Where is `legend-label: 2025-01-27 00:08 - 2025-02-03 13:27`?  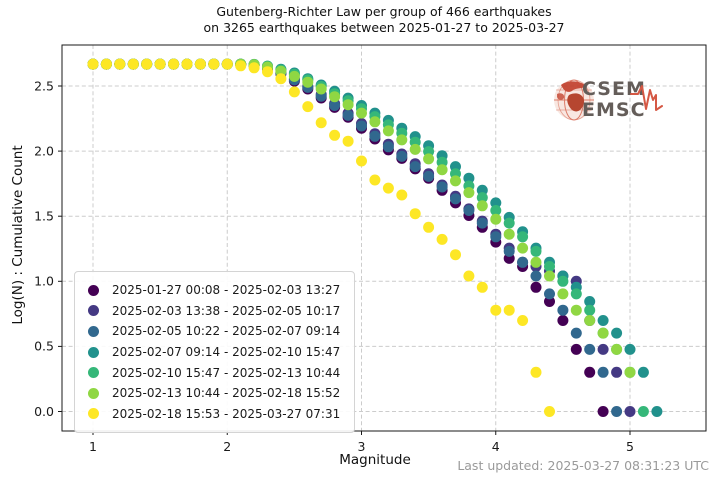 legend-label: 2025-01-27 00:08 - 2025-02-03 13:27 is located at coordinates (226, 290).